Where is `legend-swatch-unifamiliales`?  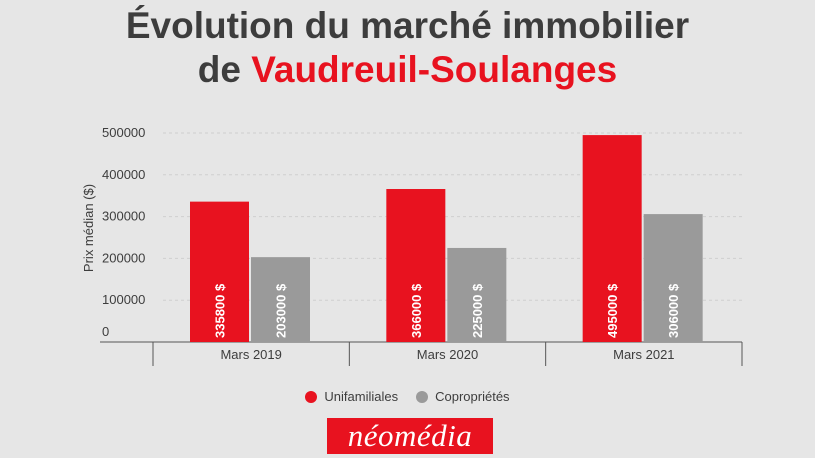
legend-swatch-unifamiliales is located at coordinates (311, 396).